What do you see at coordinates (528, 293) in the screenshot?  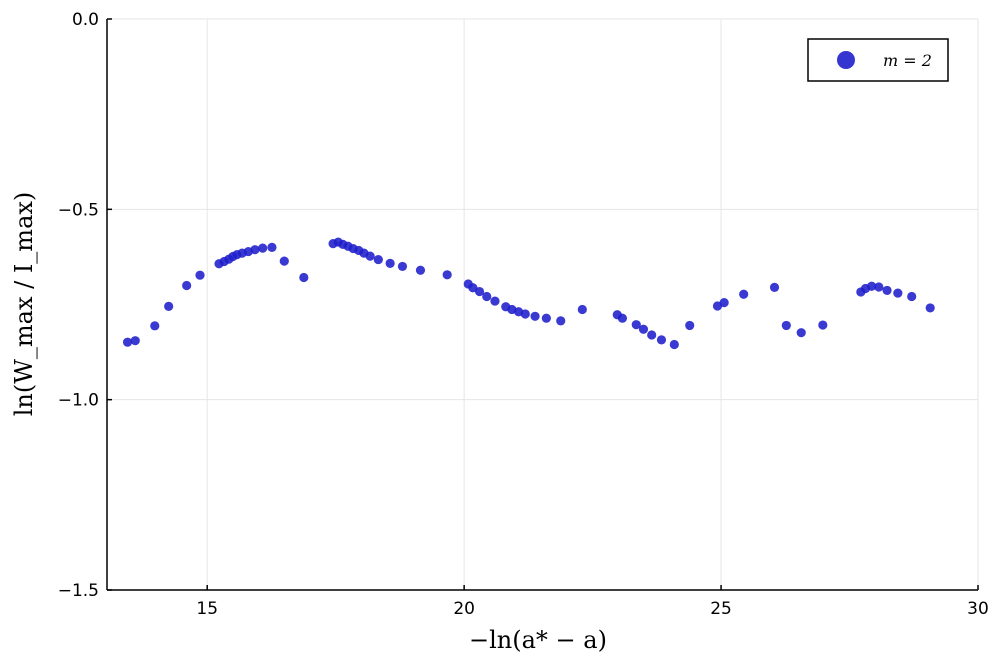 I see `data-points` at bounding box center [528, 293].